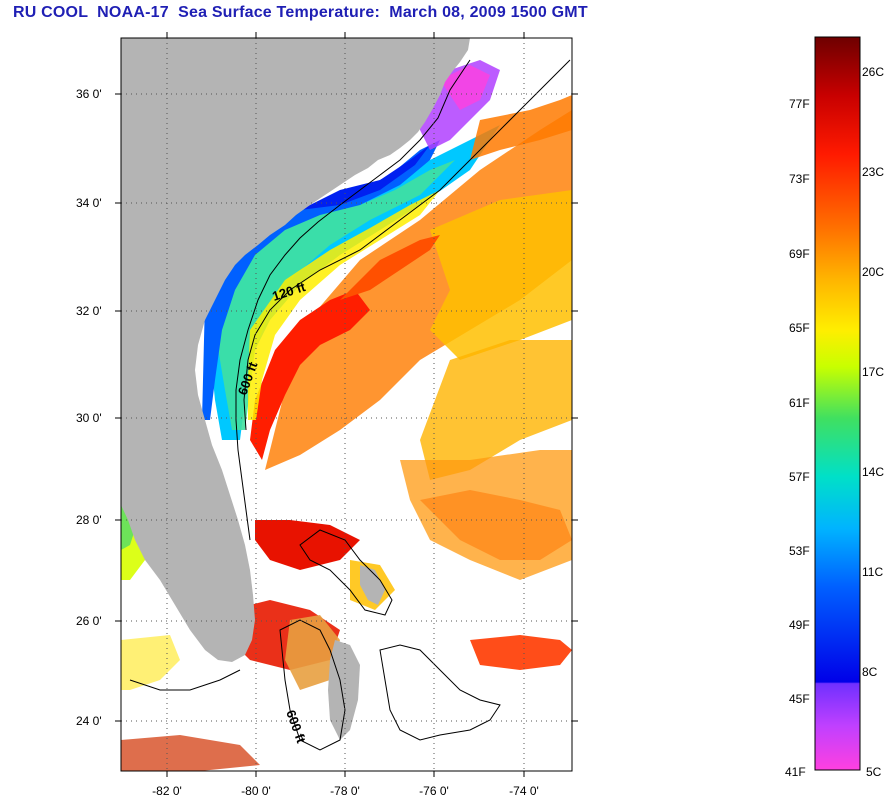 This screenshot has height=801, width=889. Describe the element at coordinates (799, 179) in the screenshot. I see `colorbar-f-73: 73F` at that location.